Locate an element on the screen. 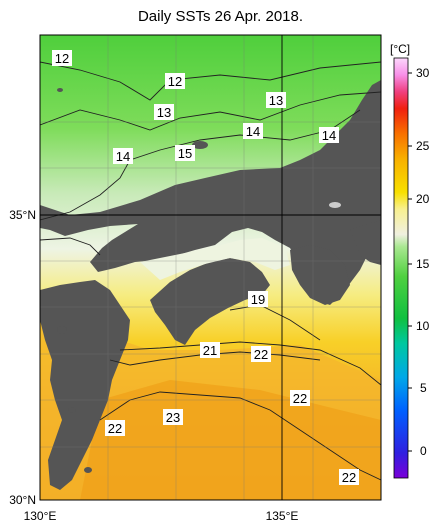  colorbar-tick: 30 is located at coordinates (423, 73).